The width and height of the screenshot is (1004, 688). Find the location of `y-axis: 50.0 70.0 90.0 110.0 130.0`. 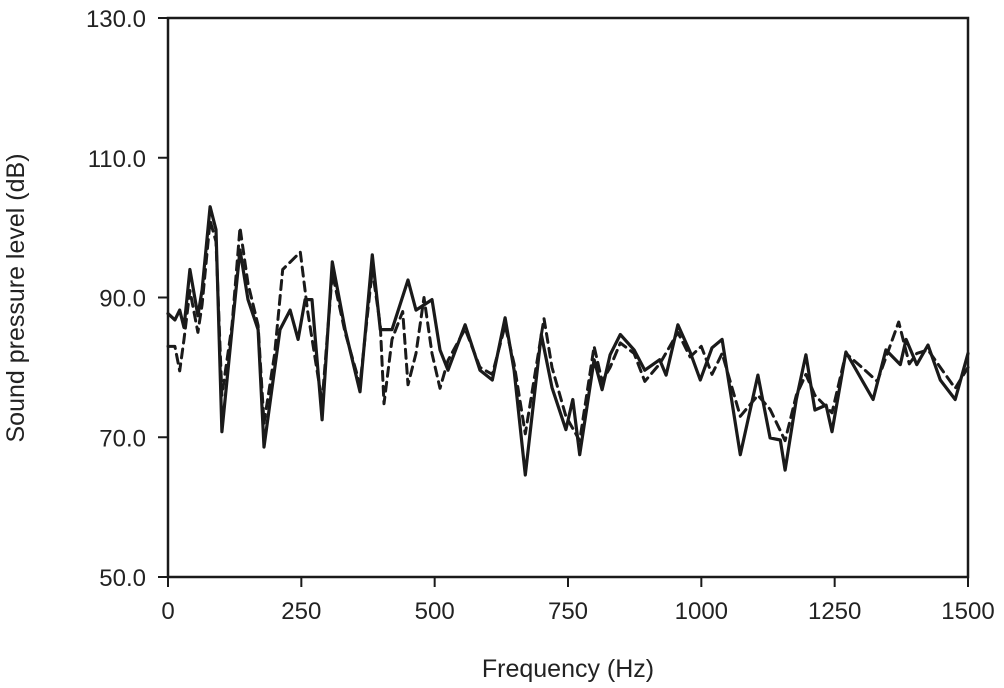

y-axis: 50.0 70.0 90.0 110.0 130.0 is located at coordinates (127, 299).